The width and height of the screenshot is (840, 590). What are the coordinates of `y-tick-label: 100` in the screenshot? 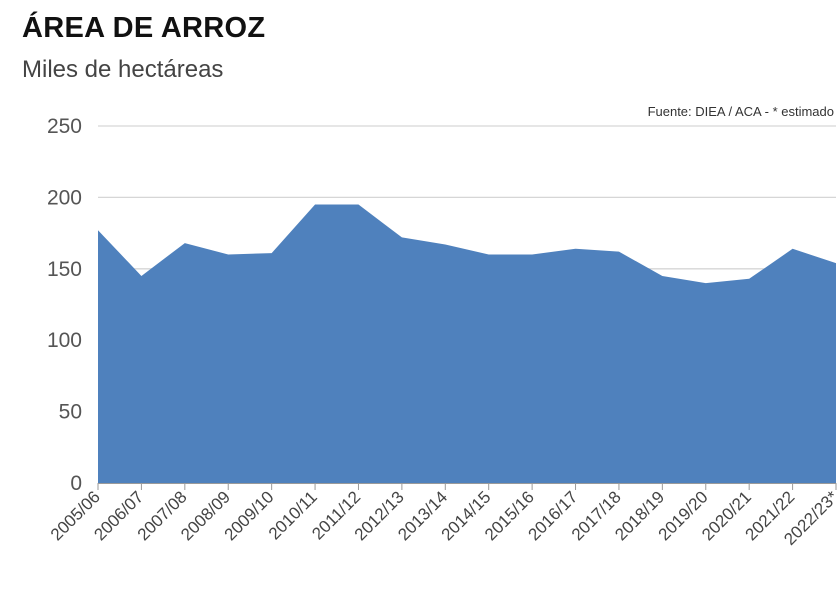 It's located at (64, 340).